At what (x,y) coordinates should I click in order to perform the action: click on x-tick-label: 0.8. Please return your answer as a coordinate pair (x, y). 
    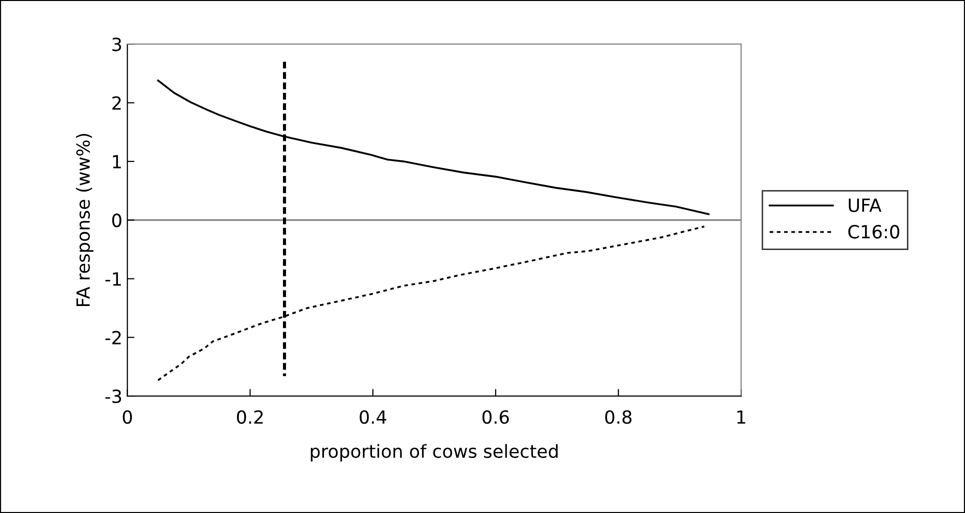
    Looking at the image, I should click on (618, 417).